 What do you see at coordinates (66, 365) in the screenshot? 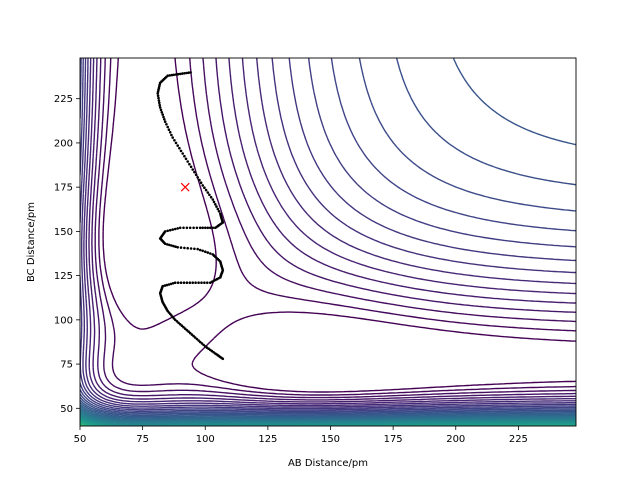
I see `y-tick-label: 75` at bounding box center [66, 365].